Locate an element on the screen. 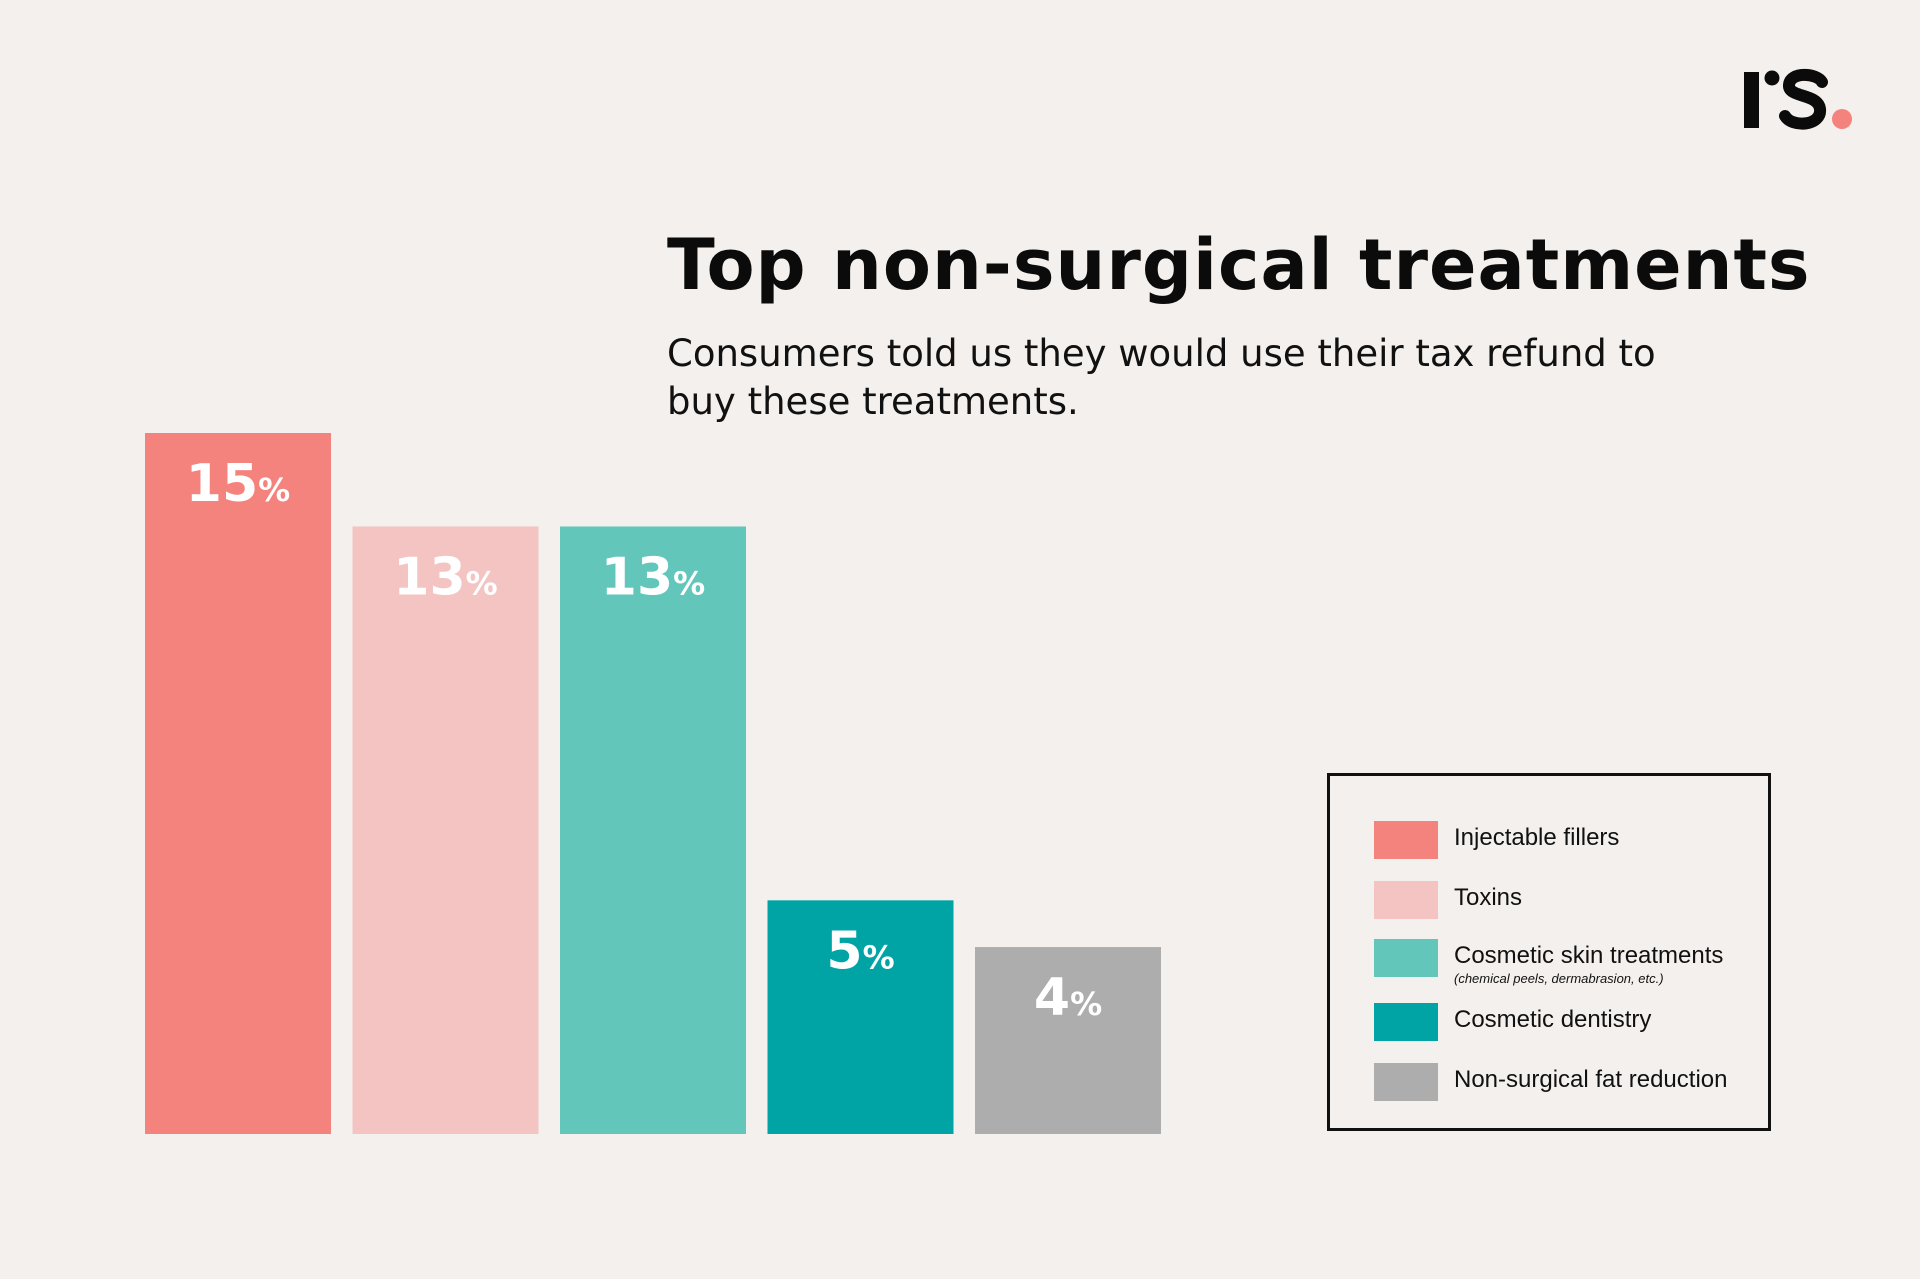  data-label-3: 13% is located at coordinates (653, 577).